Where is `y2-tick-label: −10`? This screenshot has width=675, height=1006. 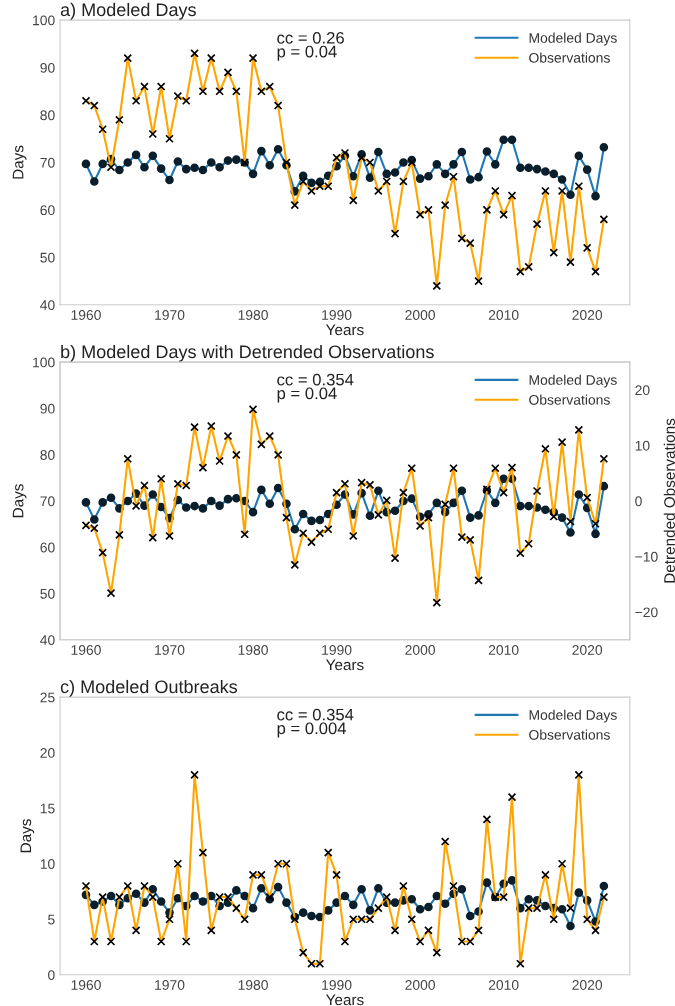
y2-tick-label: −10 is located at coordinates (646, 556).